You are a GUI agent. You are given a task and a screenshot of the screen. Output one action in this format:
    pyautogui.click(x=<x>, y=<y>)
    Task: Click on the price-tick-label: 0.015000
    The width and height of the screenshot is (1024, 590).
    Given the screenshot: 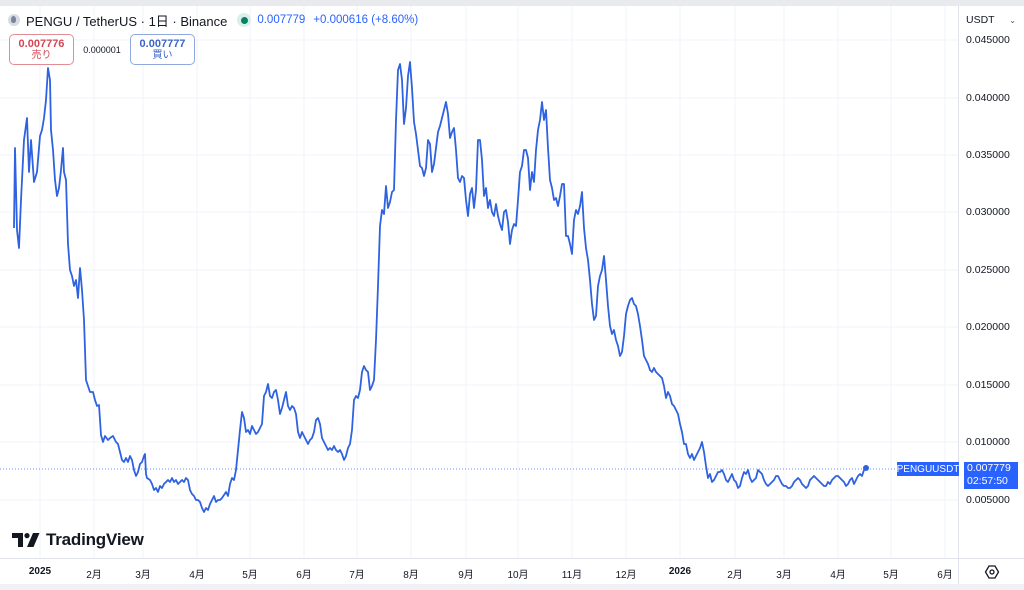 What is the action you would take?
    pyautogui.click(x=988, y=385)
    